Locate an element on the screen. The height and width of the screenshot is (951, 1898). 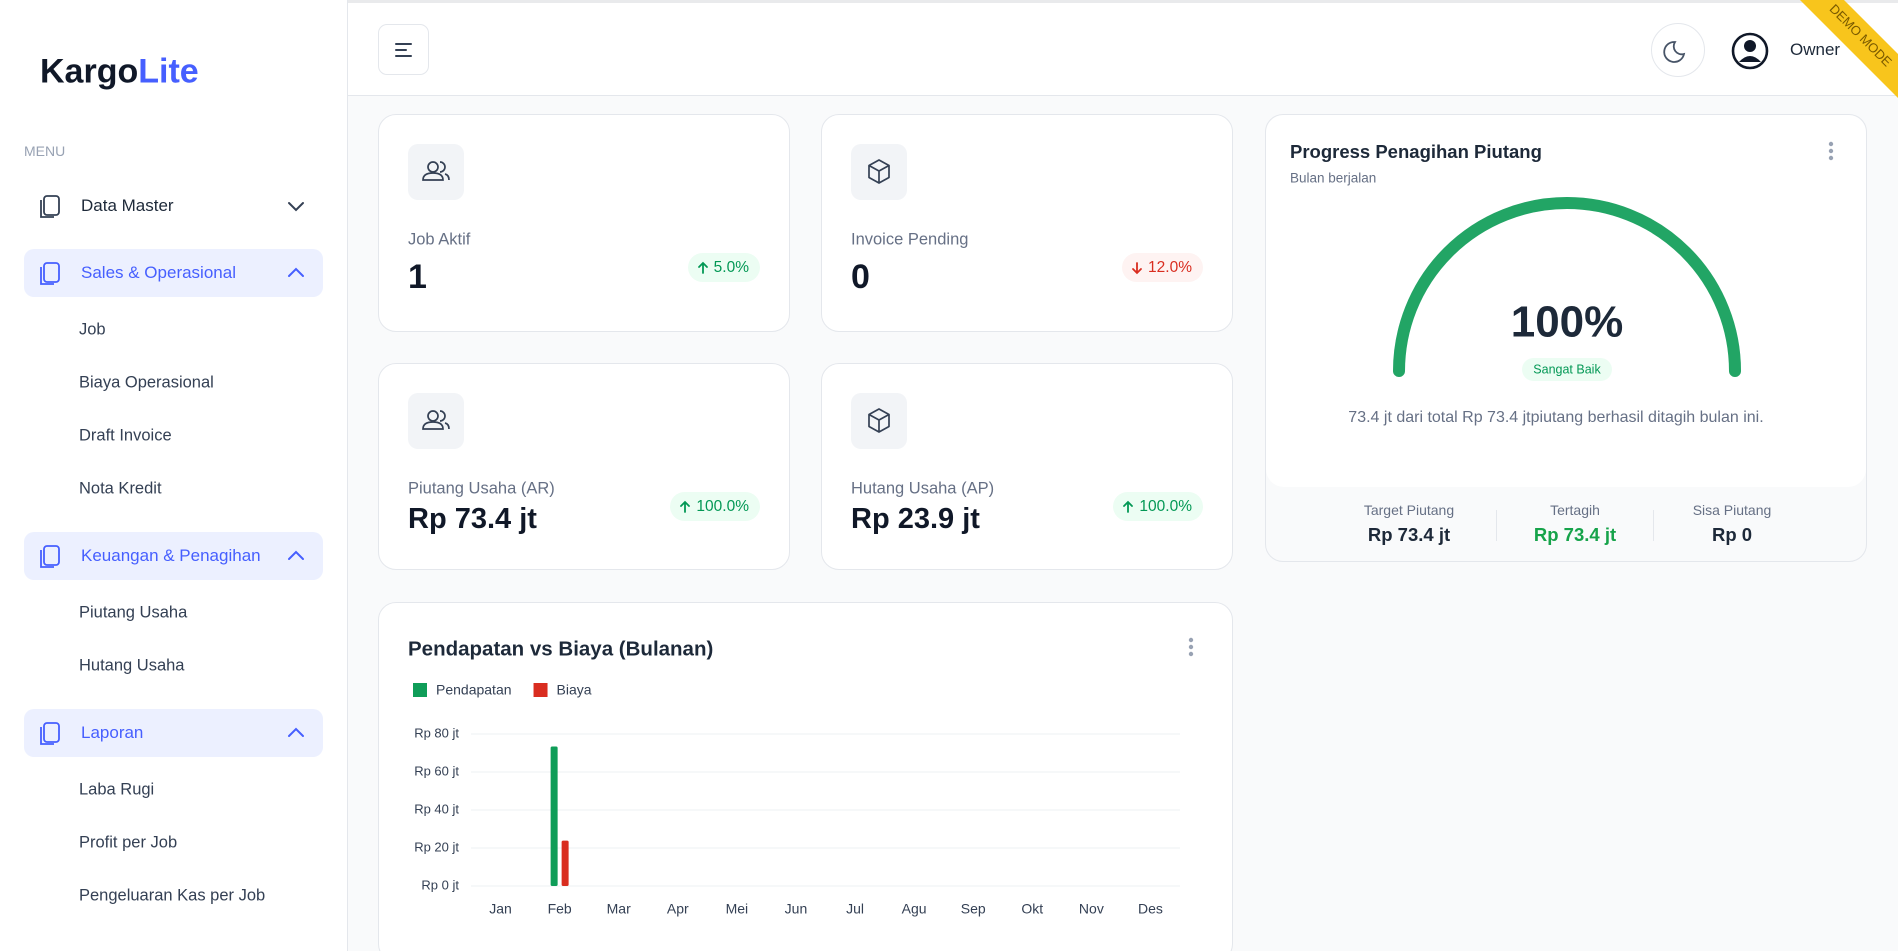
menu-toggle is located at coordinates (403, 49).